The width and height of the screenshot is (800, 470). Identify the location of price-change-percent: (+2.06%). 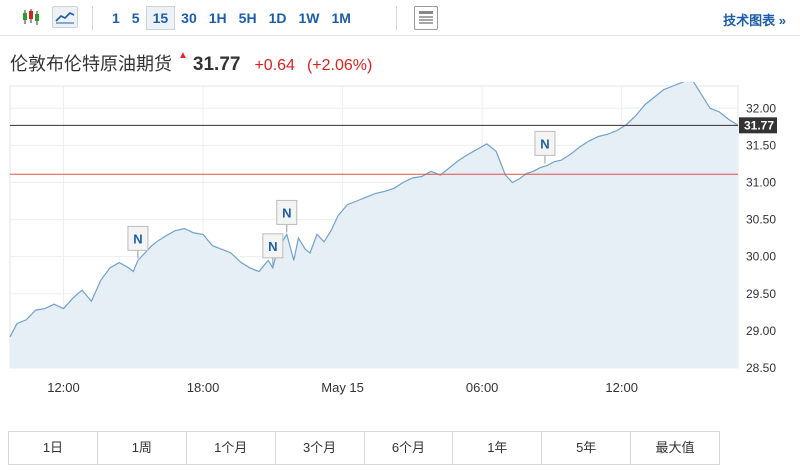
(339, 65).